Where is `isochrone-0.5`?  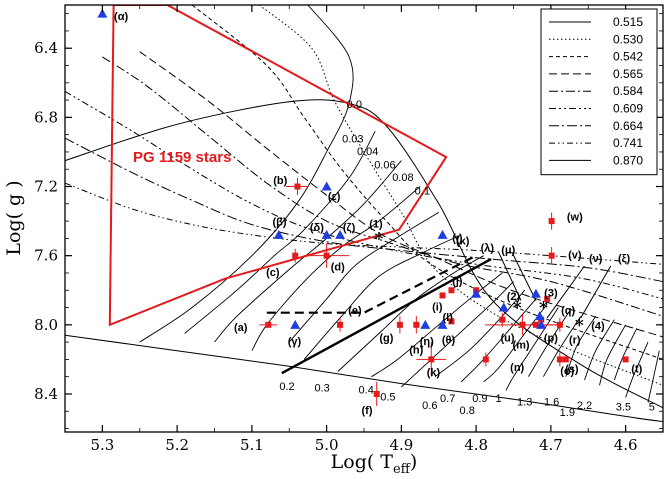 isochrone-0.5 is located at coordinates (480, 333).